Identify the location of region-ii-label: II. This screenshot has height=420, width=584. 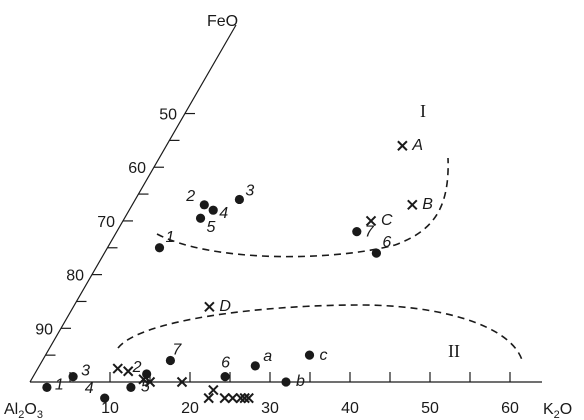
(454, 351).